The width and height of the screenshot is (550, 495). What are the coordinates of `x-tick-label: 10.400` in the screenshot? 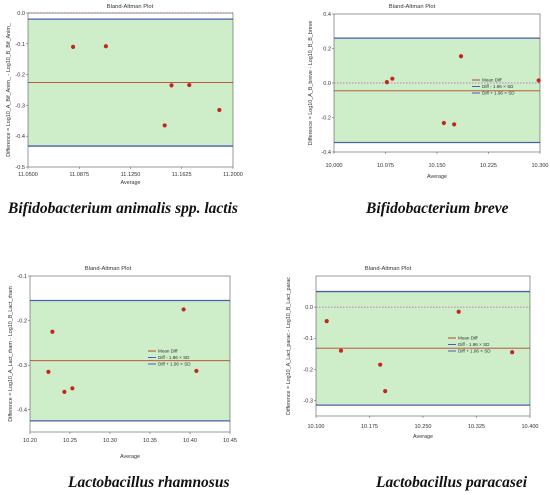 It's located at (529, 427).